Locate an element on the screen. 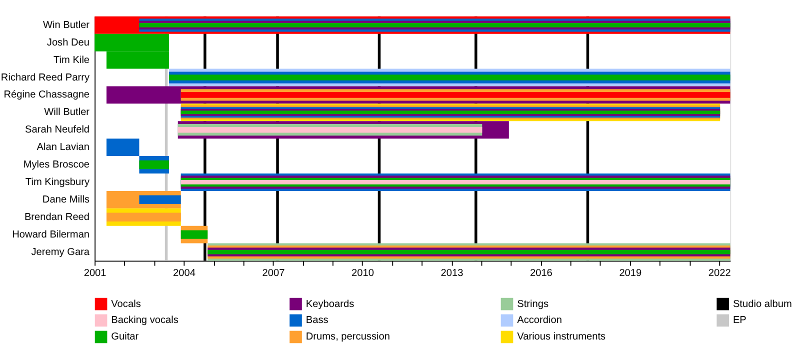  y-tick-label: Régine Chassagne is located at coordinates (47, 95).